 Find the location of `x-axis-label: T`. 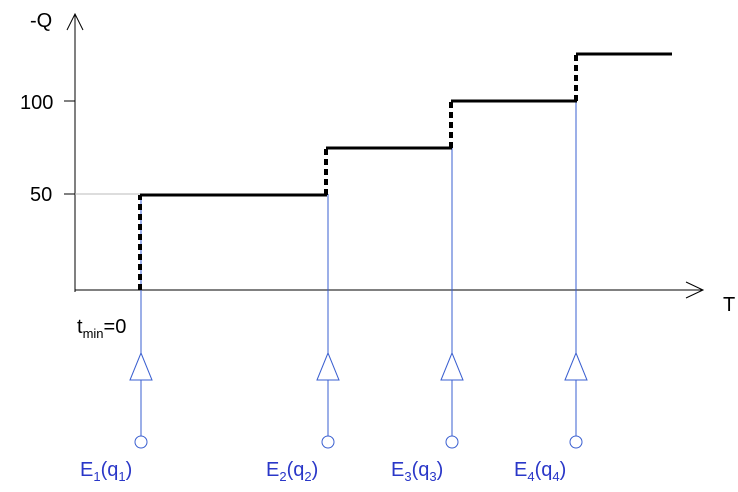

x-axis-label: T is located at coordinates (729, 305).